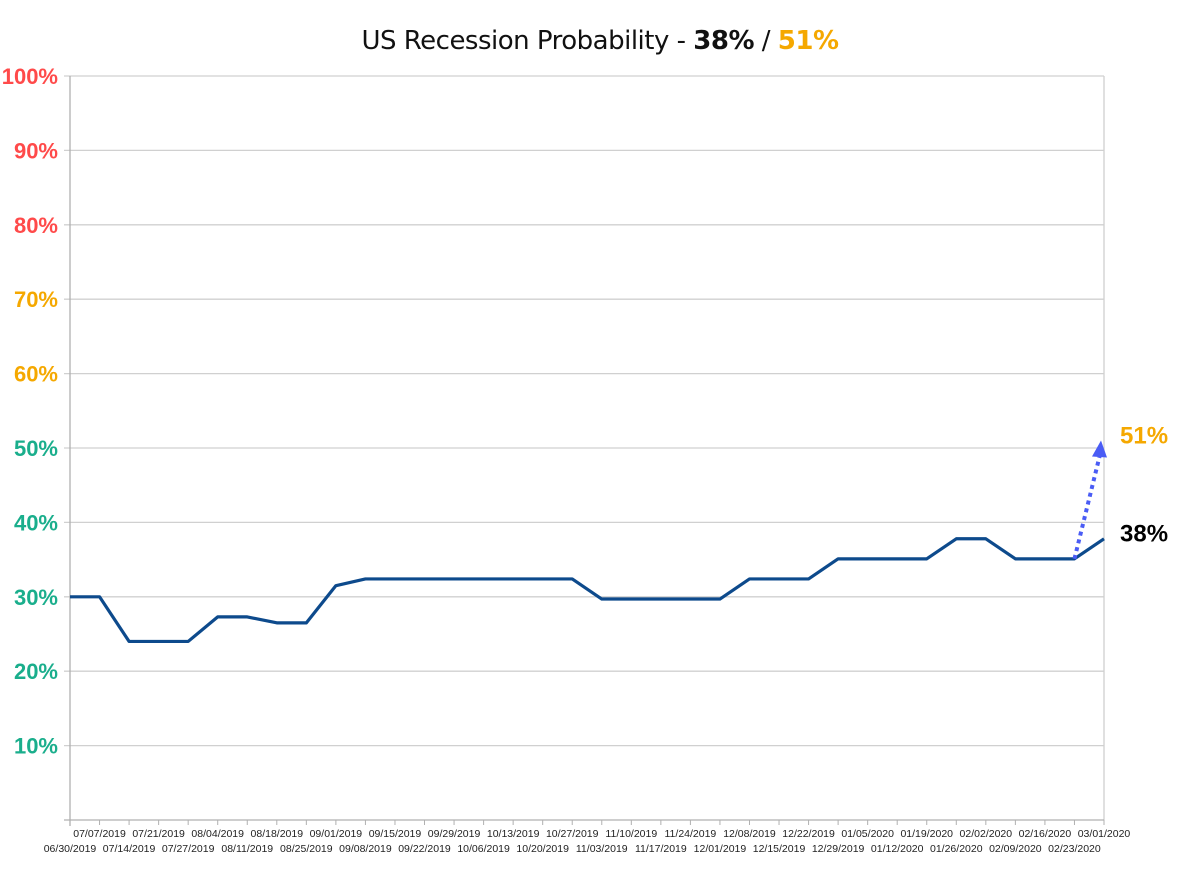 This screenshot has height=876, width=1200. What do you see at coordinates (1015, 849) in the screenshot?
I see `x-tick-label: 02/09/2020` at bounding box center [1015, 849].